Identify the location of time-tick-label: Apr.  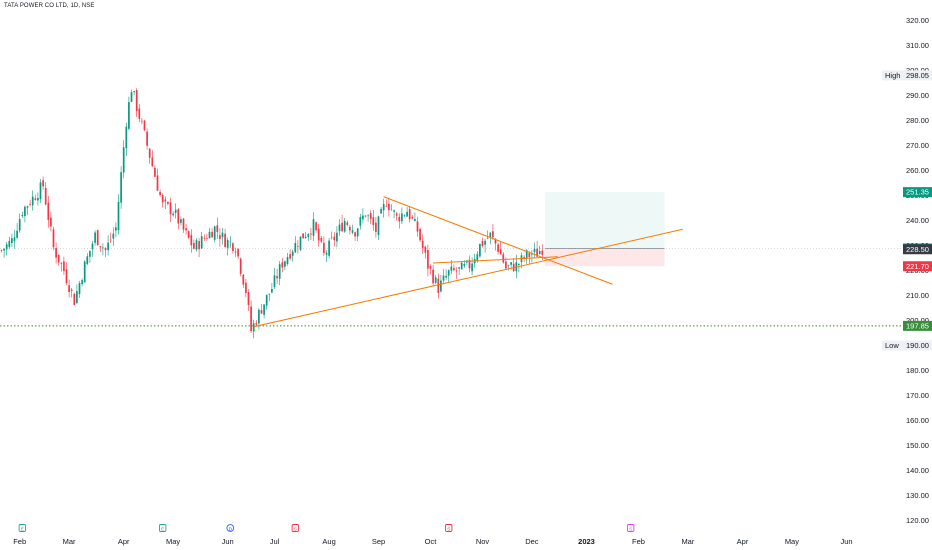
(124, 541).